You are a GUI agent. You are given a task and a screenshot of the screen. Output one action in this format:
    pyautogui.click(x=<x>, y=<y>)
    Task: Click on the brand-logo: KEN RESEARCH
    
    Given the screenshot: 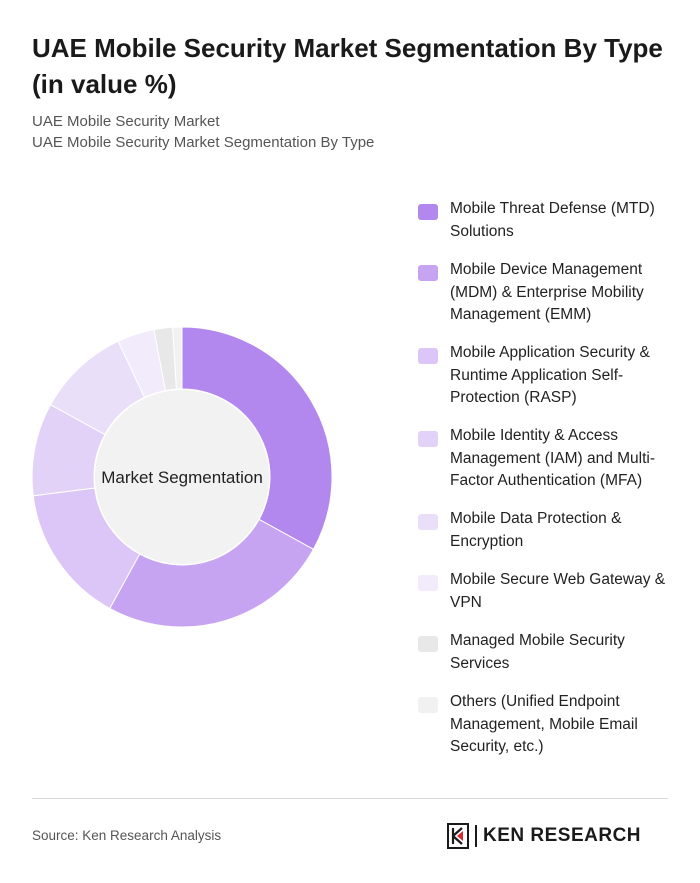 What is the action you would take?
    pyautogui.click(x=544, y=836)
    